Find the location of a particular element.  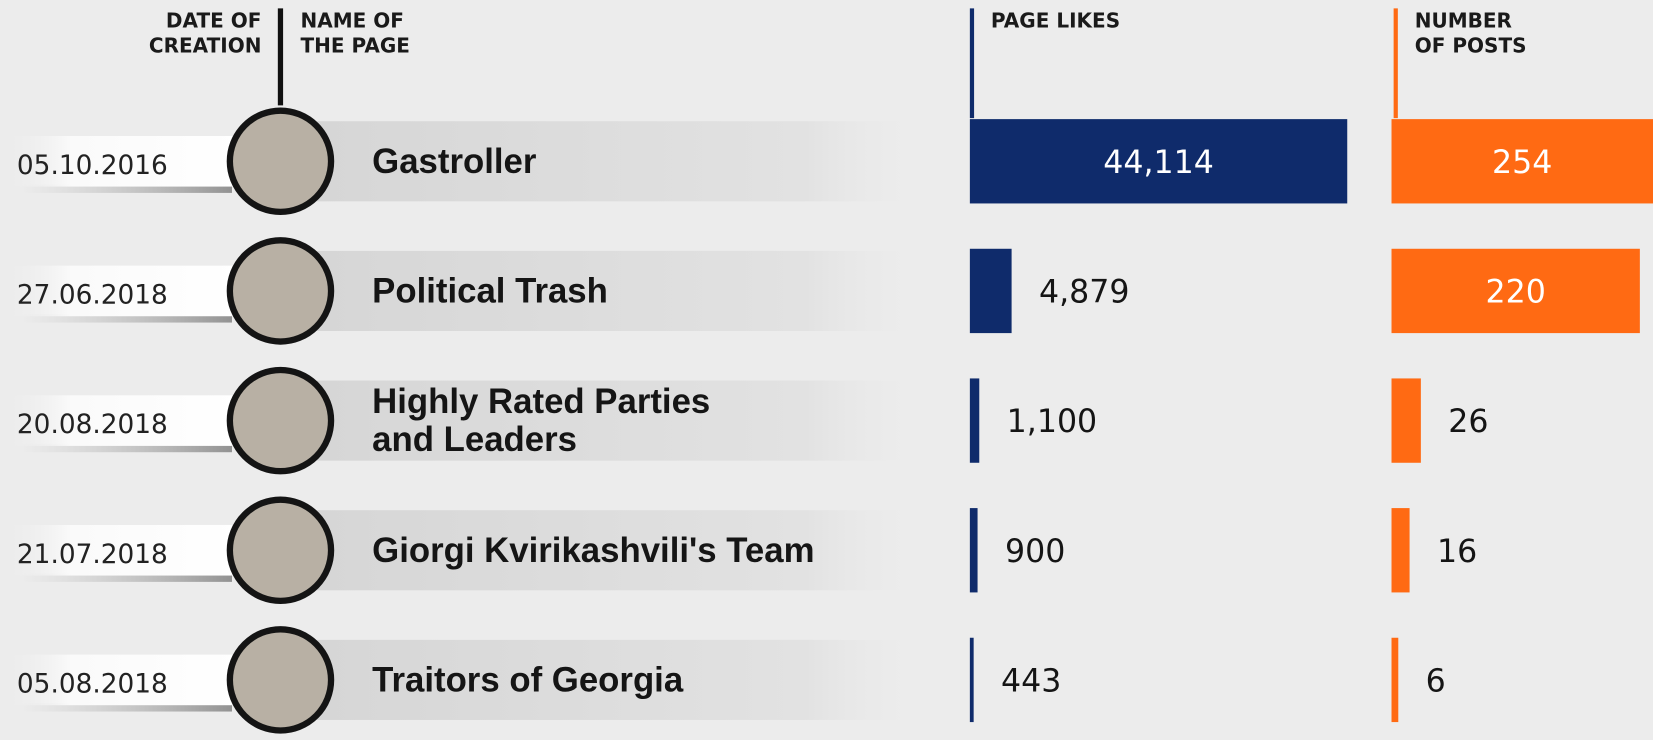

header-date: DATE OF is located at coordinates (214, 20).